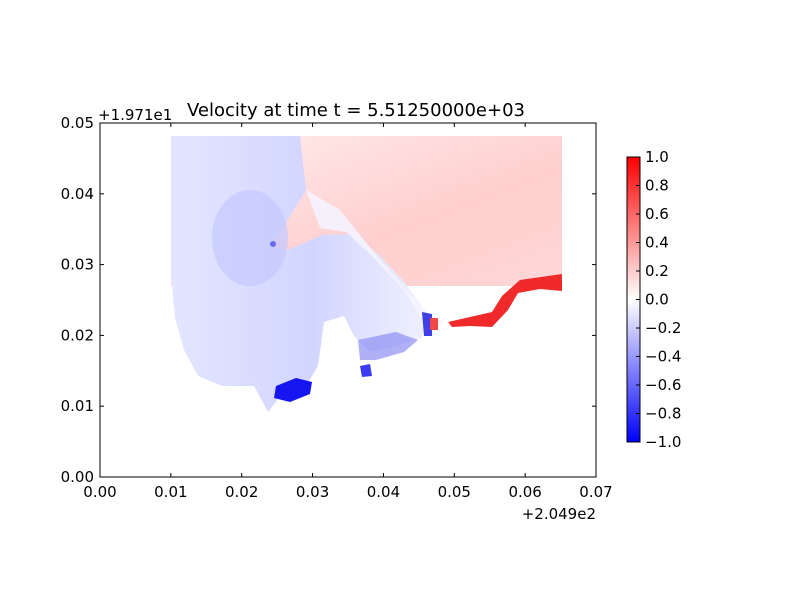 The width and height of the screenshot is (800, 600). What do you see at coordinates (312, 492) in the screenshot?
I see `x-tick-label: 0.03` at bounding box center [312, 492].